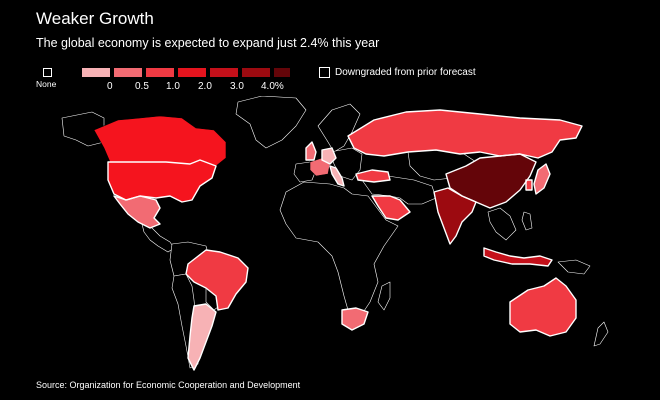  What do you see at coordinates (311, 151) in the screenshot?
I see `outline-united-kingdom` at bounding box center [311, 151].